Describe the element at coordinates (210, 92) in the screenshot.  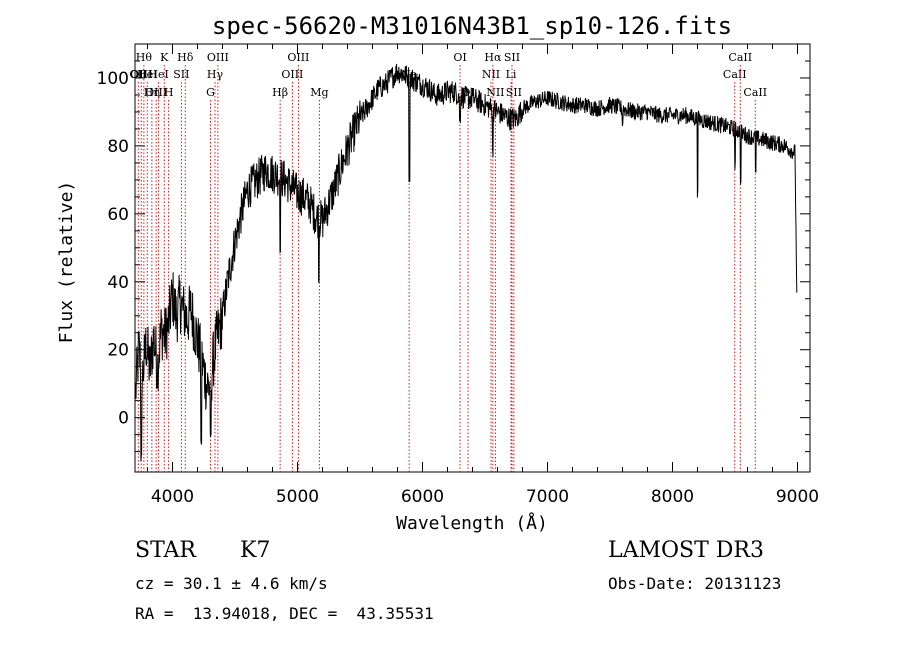
I see `line-label: G` at that location.